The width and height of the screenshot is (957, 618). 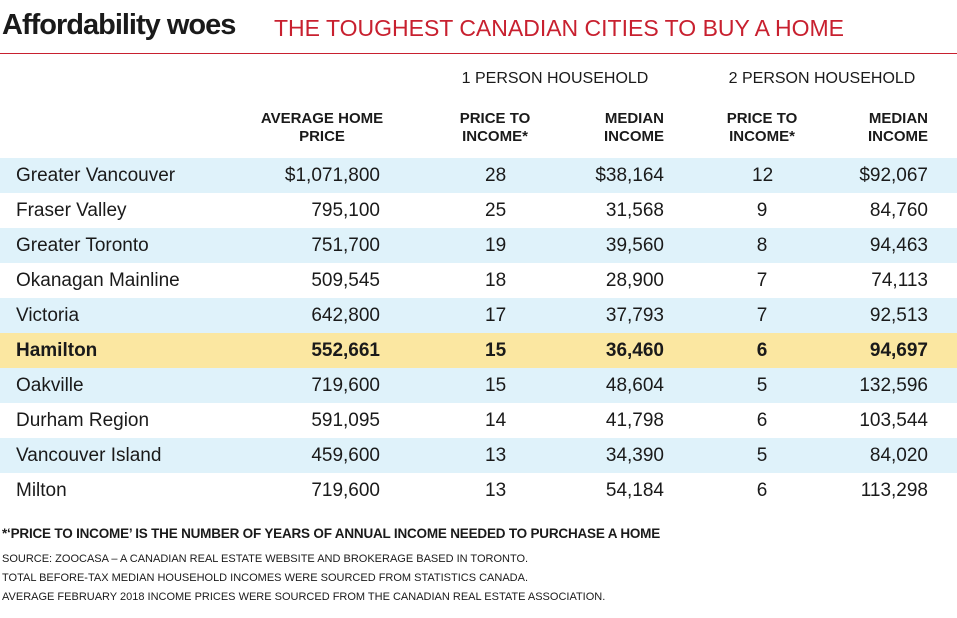 What do you see at coordinates (478, 455) in the screenshot?
I see `table-row: Vancouver Island 459,600 13 34,390 5 84,020` at bounding box center [478, 455].